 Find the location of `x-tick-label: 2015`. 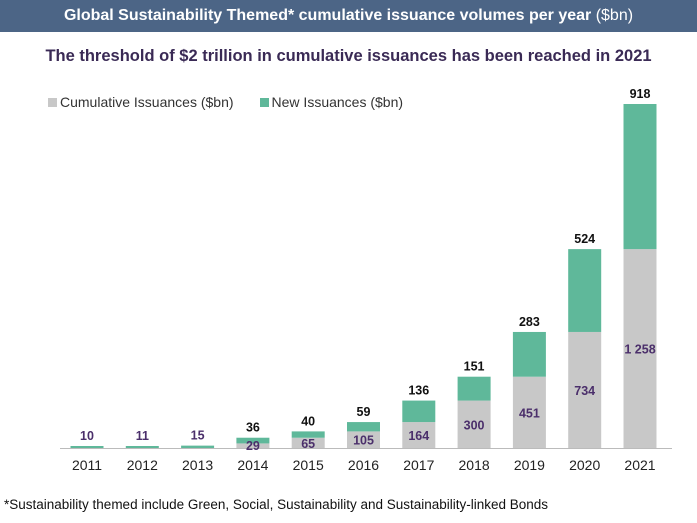

x-tick-label: 2015 is located at coordinates (308, 465).